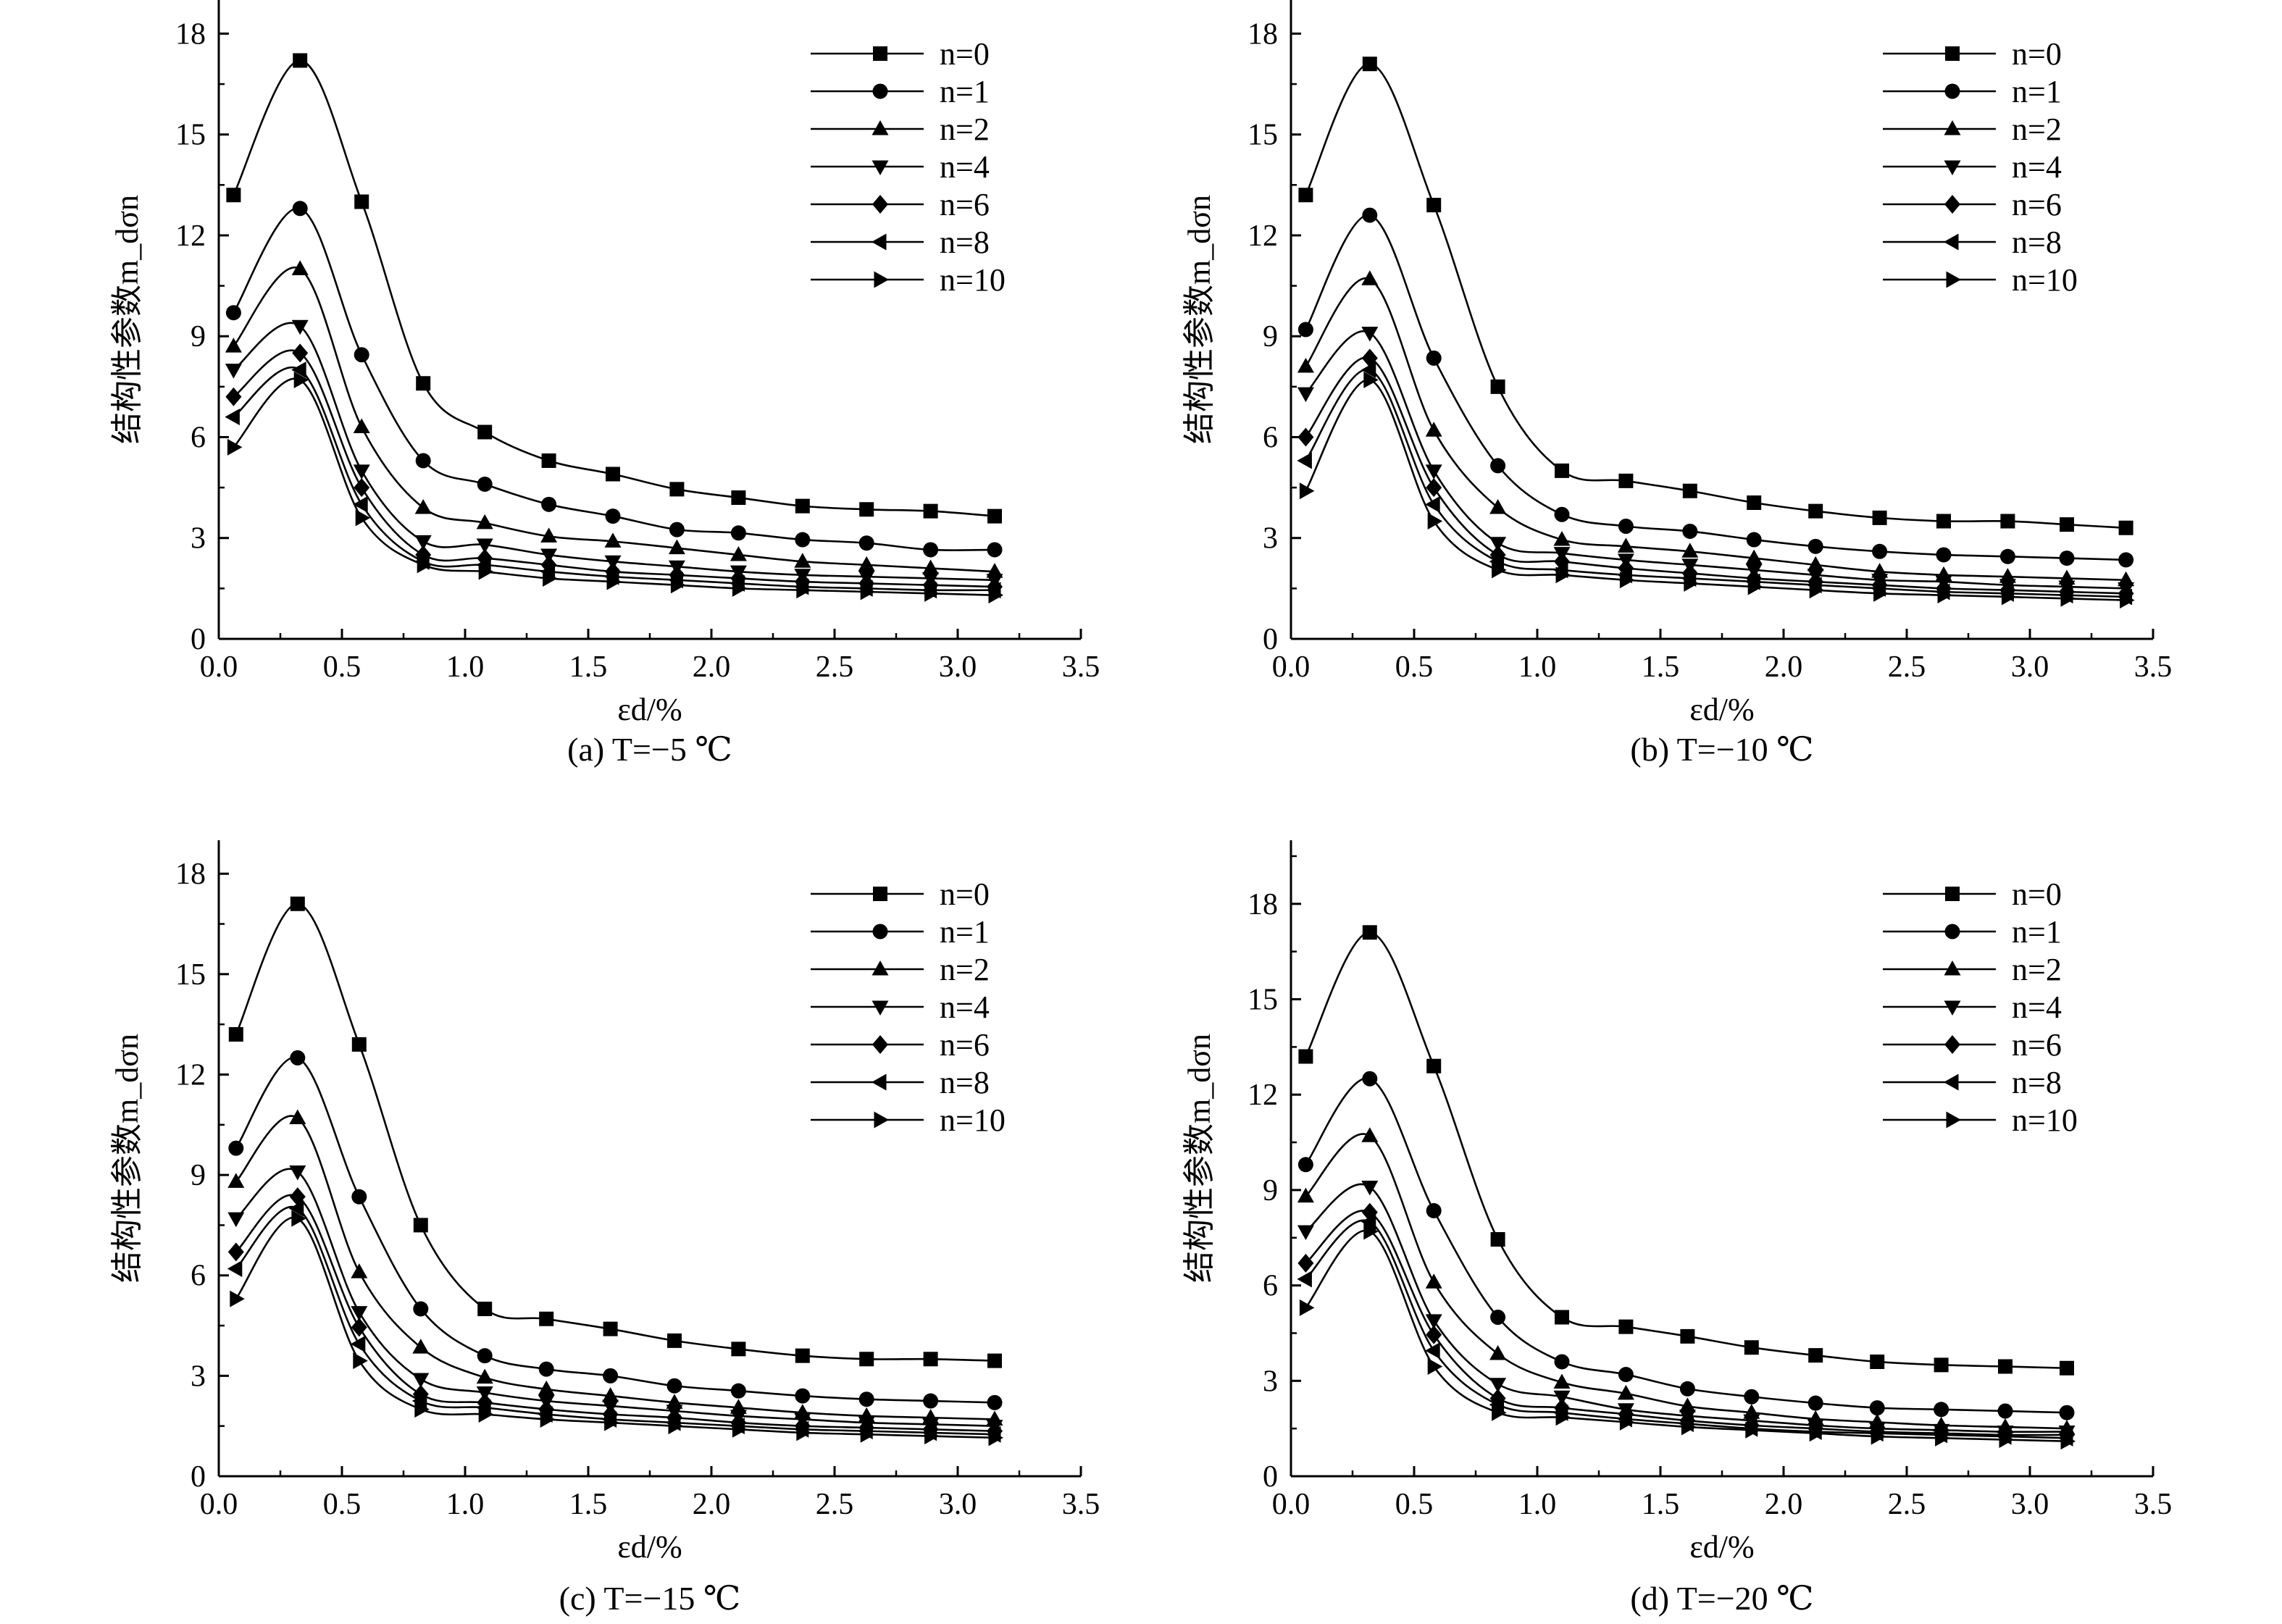 This screenshot has height=1624, width=2282. What do you see at coordinates (1661, 667) in the screenshot?
I see `x-tick-label: 1.5` at bounding box center [1661, 667].